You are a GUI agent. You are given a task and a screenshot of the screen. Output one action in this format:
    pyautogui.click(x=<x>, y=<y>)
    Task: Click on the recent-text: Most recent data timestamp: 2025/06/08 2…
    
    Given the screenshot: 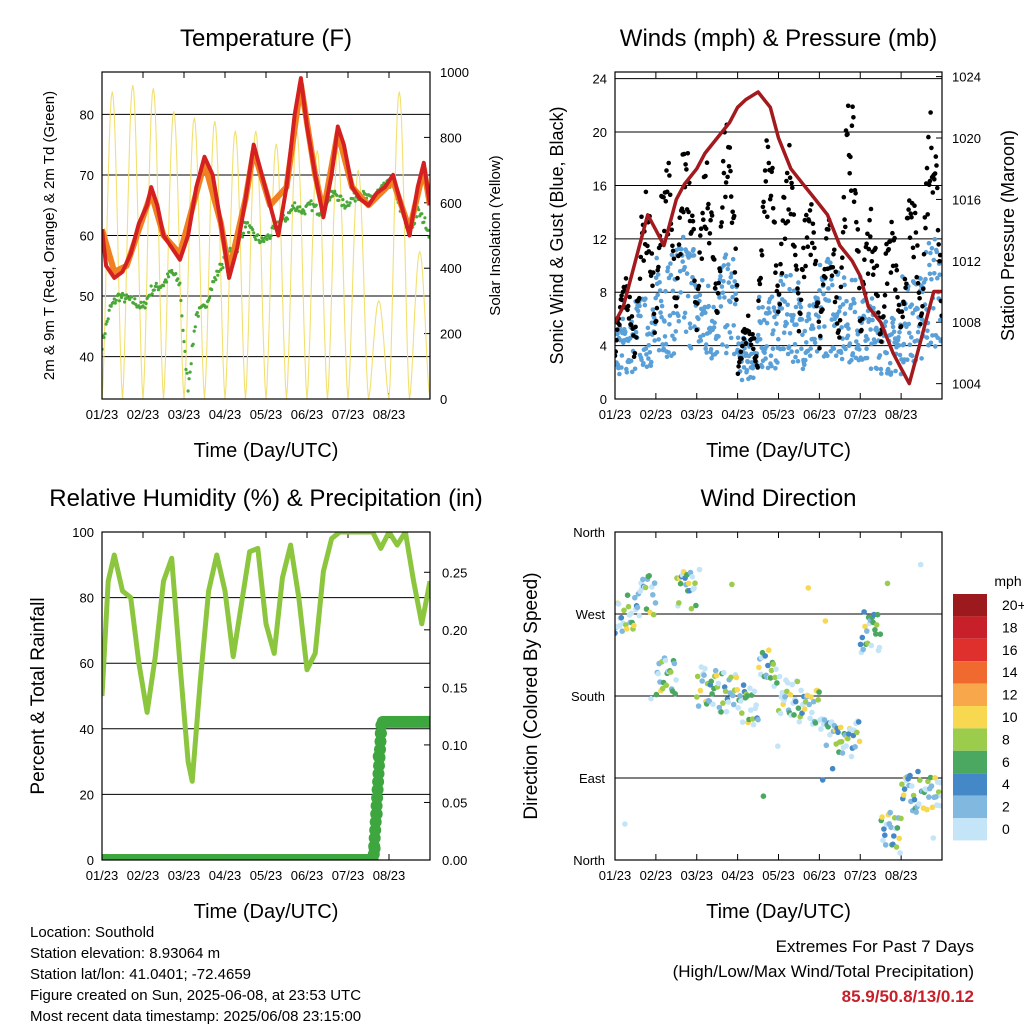 What is the action you would take?
    pyautogui.click(x=196, y=1016)
    